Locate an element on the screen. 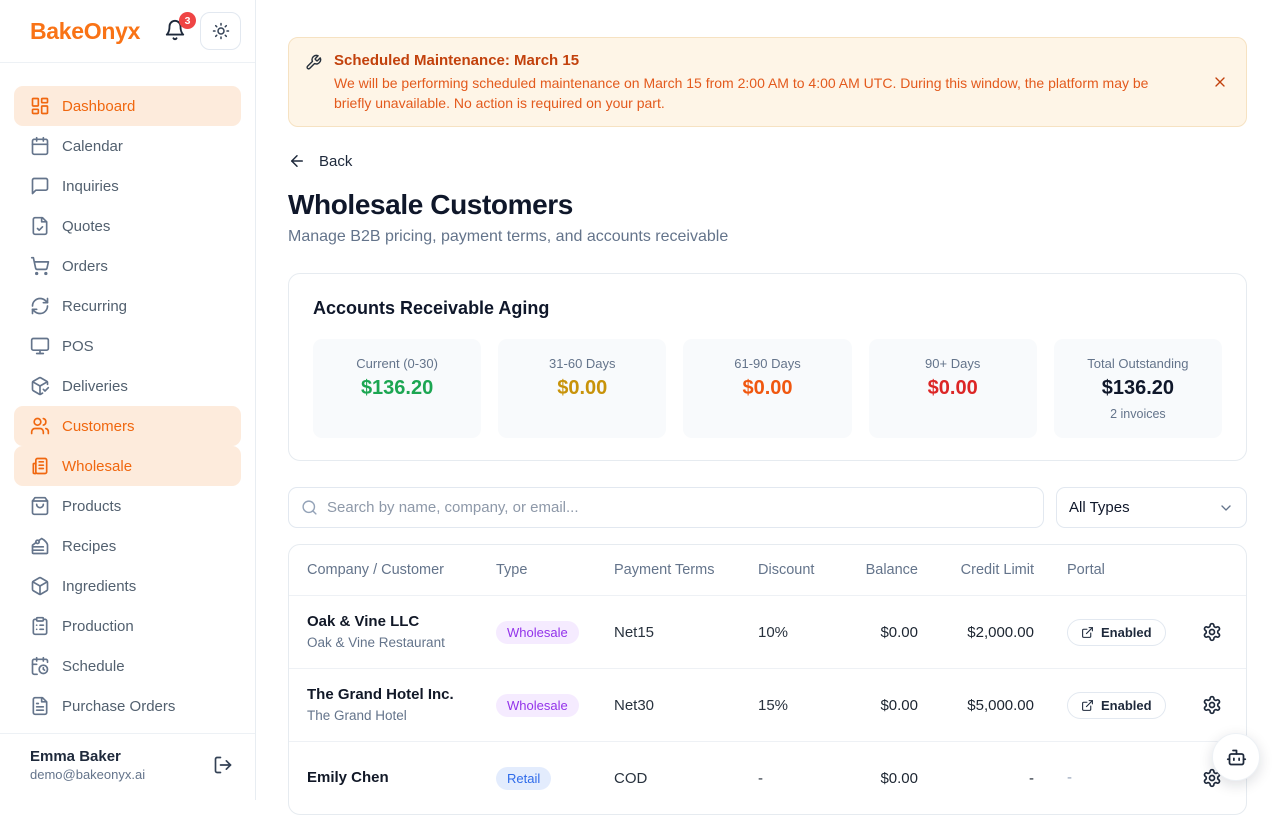 This screenshot has height=815, width=1280. sidebar-item-wholesale: Wholesale is located at coordinates (127, 466).